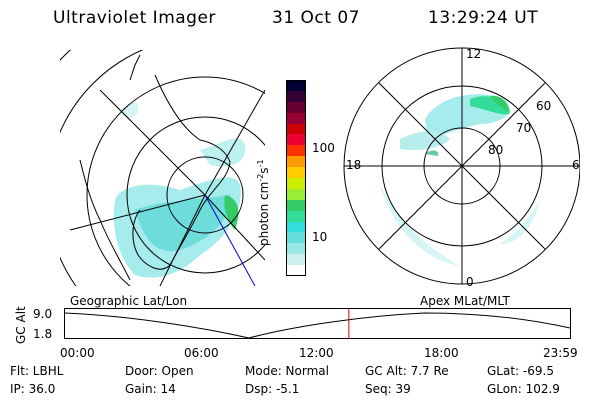 The image size is (600, 400). What do you see at coordinates (37, 371) in the screenshot?
I see `filter-info: Flt: LBHL` at bounding box center [37, 371].